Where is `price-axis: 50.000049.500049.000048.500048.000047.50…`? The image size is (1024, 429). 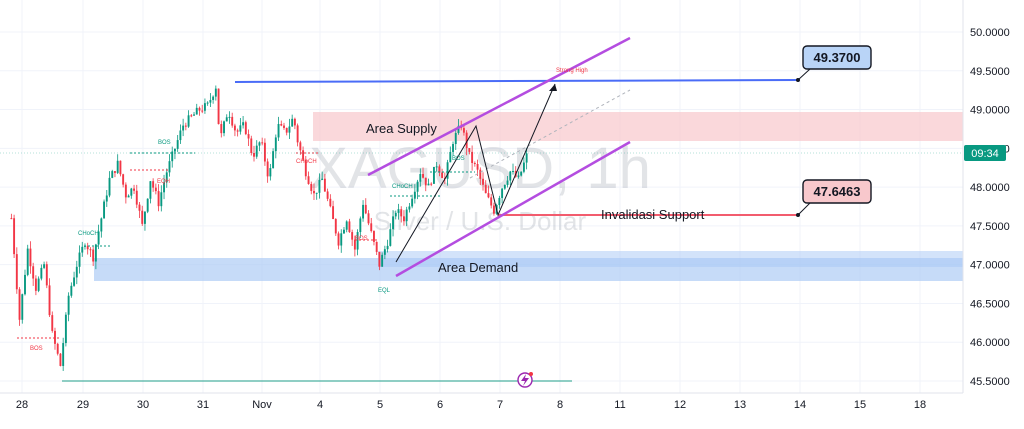 price-axis: 50.000049.500049.000048.500048.000047.50… is located at coordinates (990, 207).